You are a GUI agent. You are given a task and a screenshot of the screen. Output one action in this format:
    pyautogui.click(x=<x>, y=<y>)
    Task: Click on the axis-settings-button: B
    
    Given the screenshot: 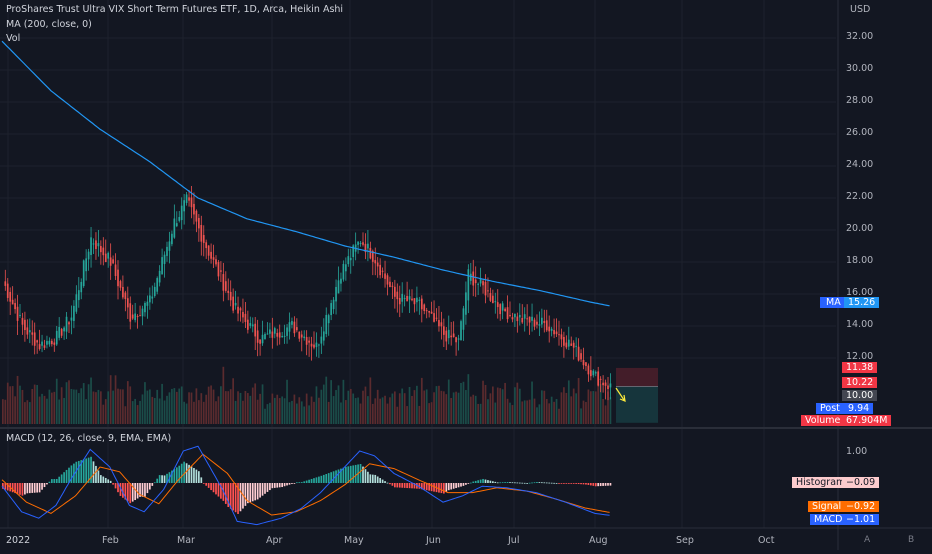 What is the action you would take?
    pyautogui.click(x=911, y=540)
    